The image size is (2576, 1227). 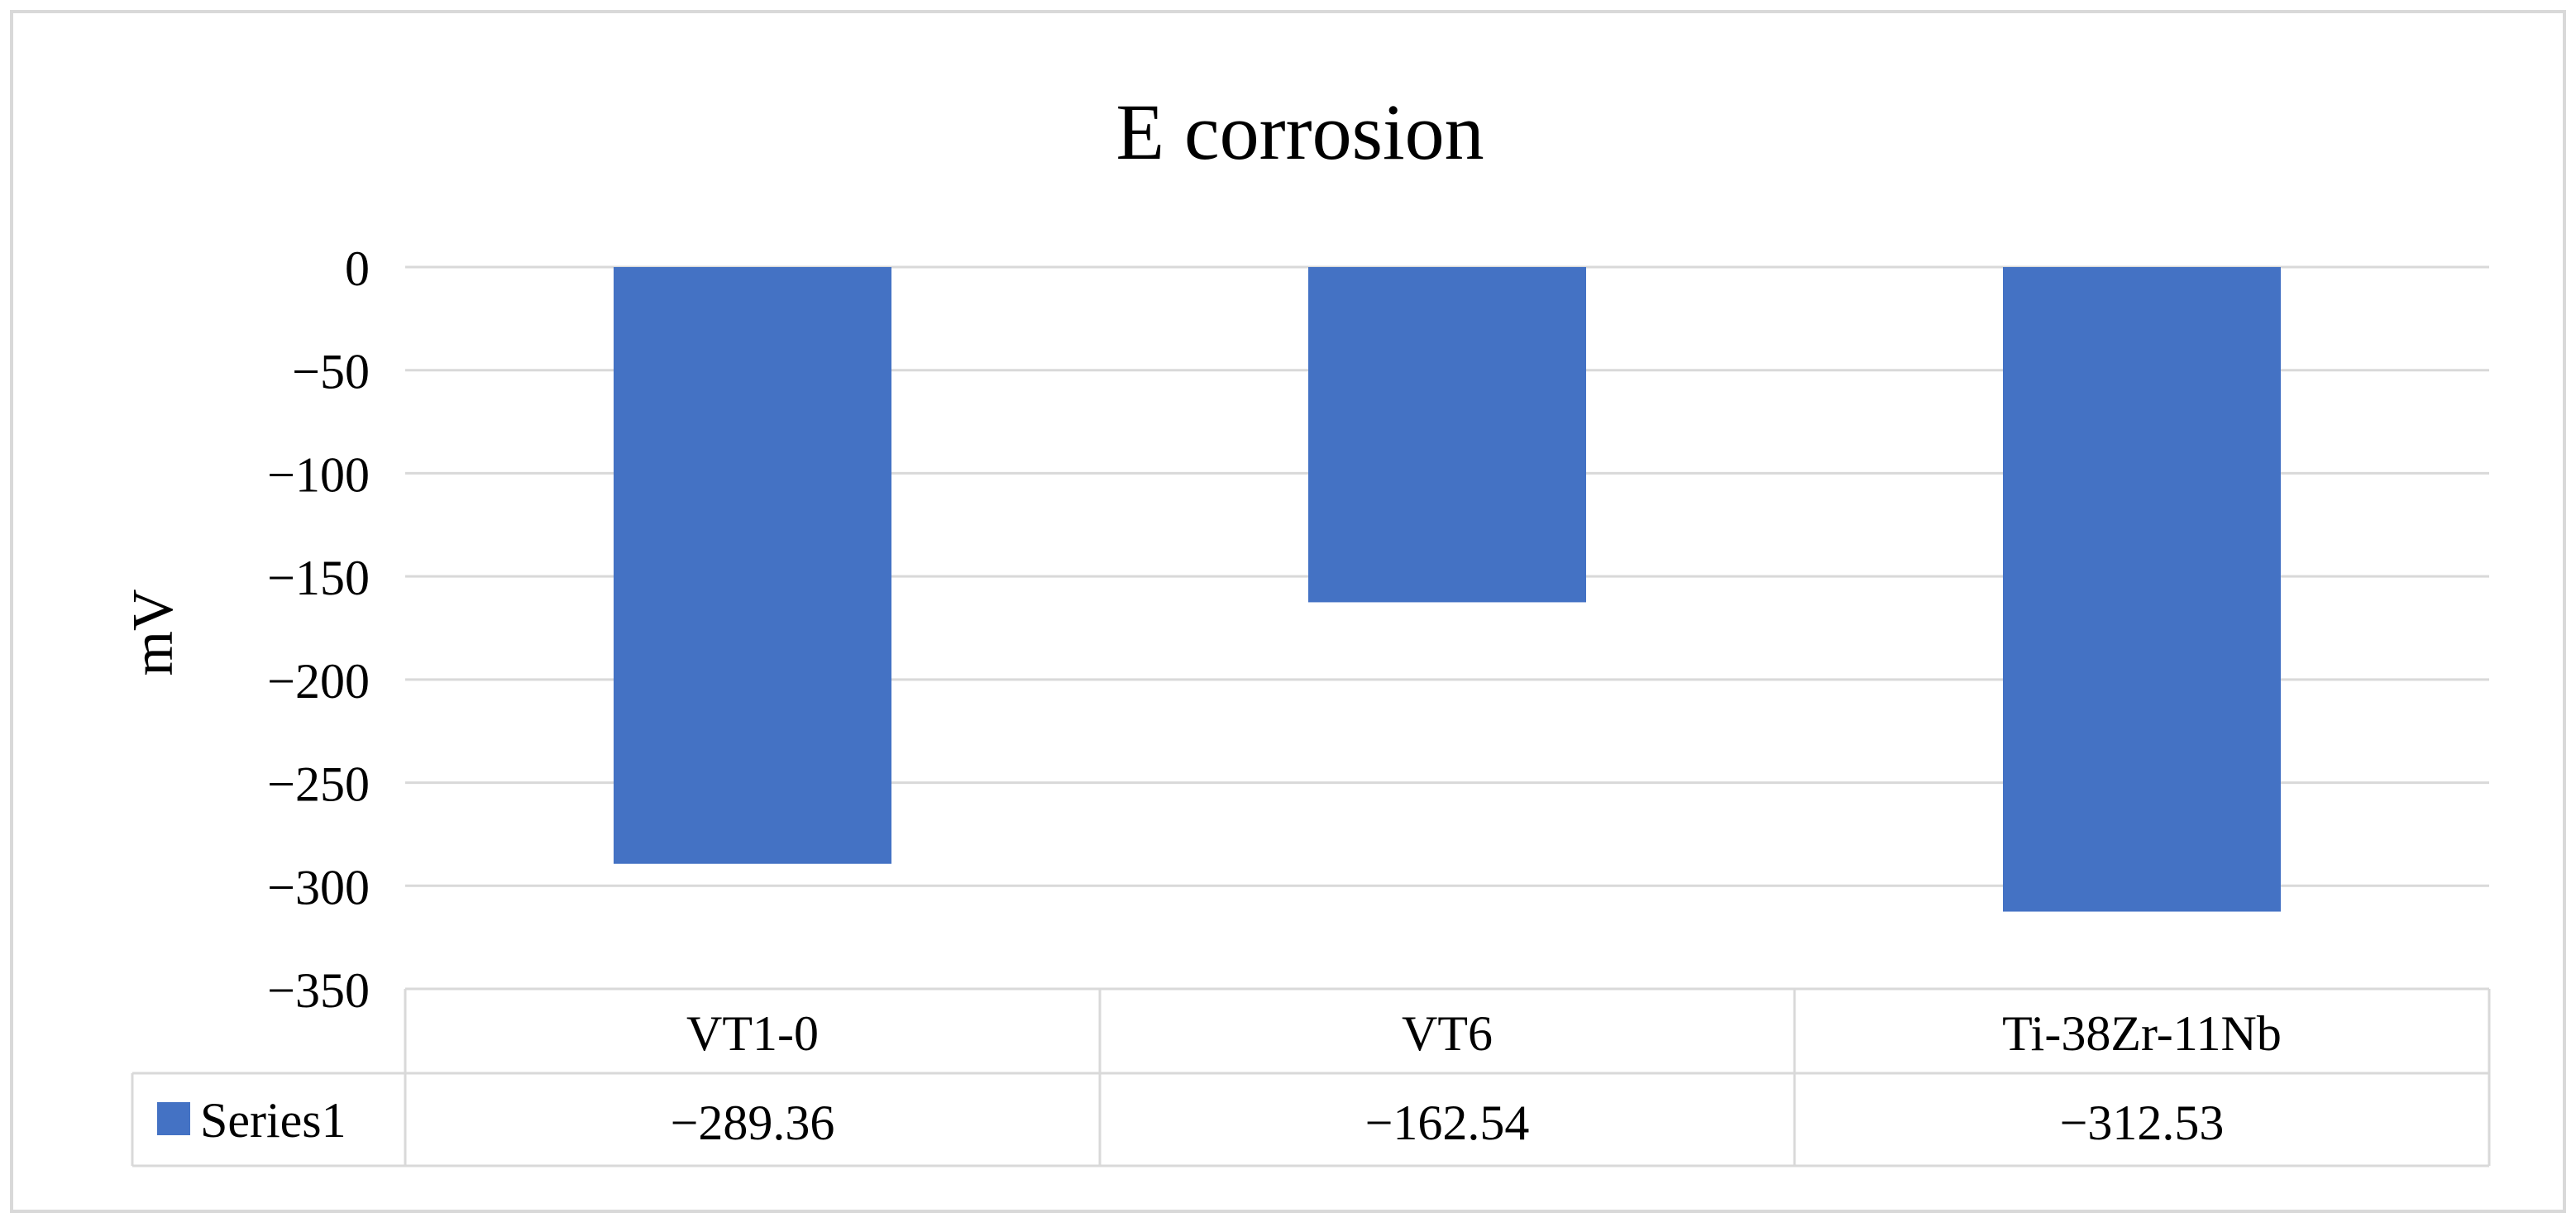 What do you see at coordinates (318, 474) in the screenshot?
I see `y-tick-label: −100` at bounding box center [318, 474].